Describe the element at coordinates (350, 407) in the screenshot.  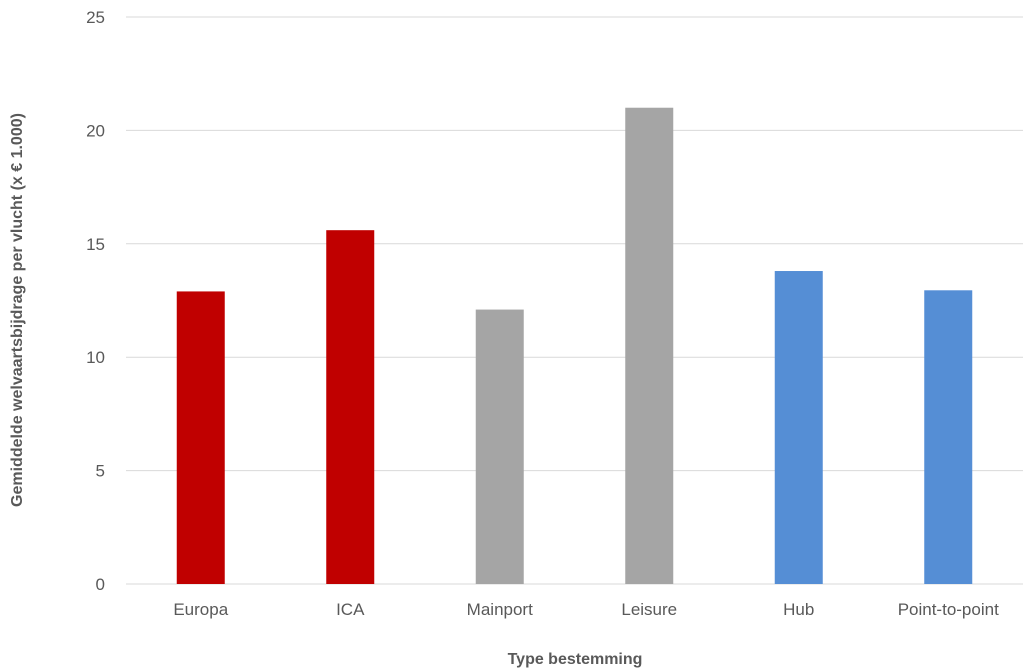
I see `bar-ica` at that location.